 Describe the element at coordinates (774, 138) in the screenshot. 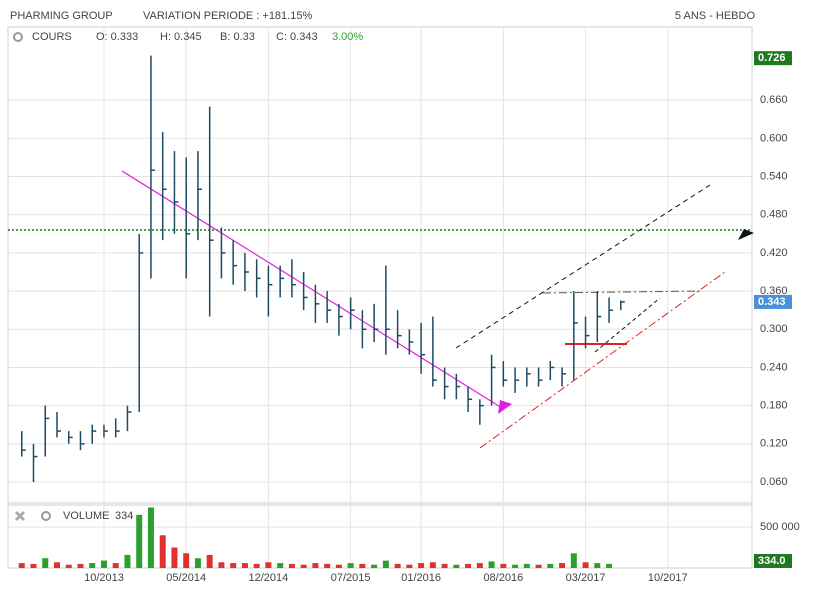

I see `y-tick-label: 0.600` at that location.